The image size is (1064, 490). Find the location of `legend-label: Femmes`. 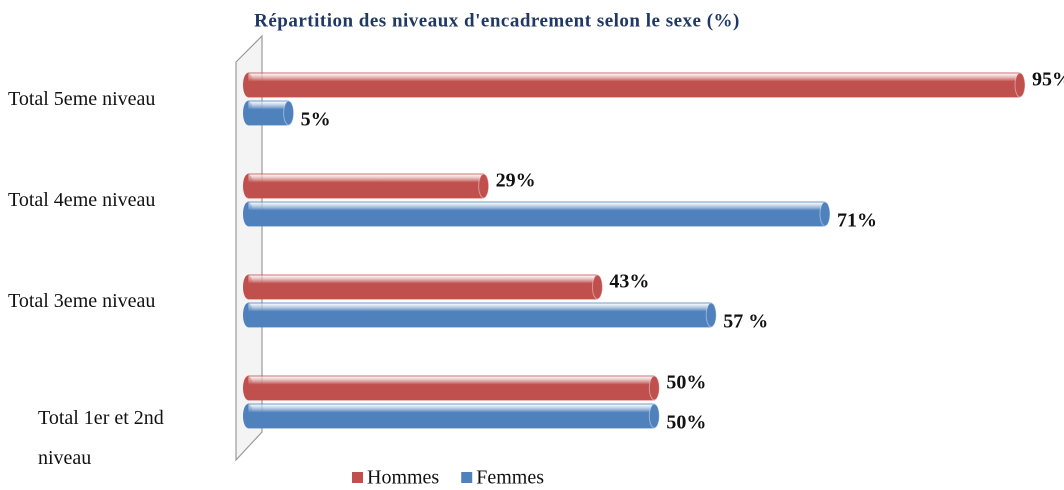

legend-label: Femmes is located at coordinates (510, 478).